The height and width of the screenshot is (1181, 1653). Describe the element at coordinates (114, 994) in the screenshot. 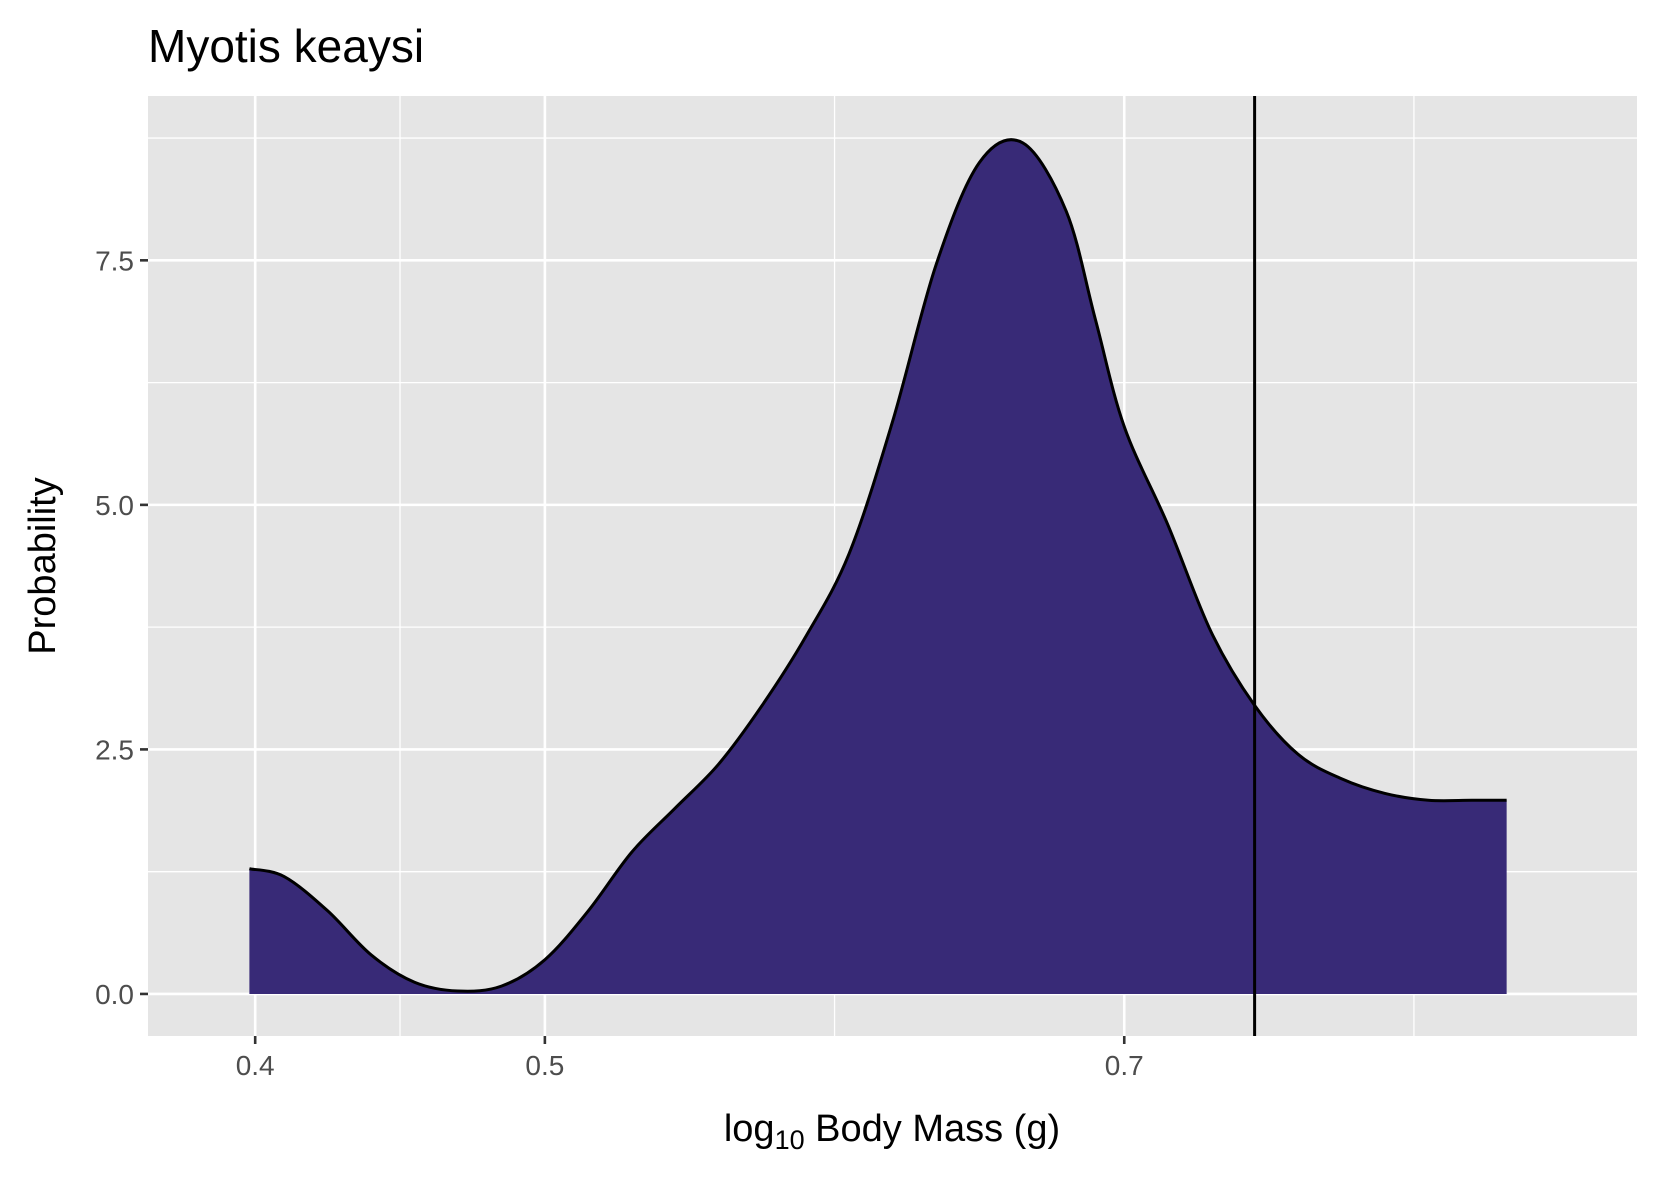

I see `y-tick-label: 0.0` at that location.